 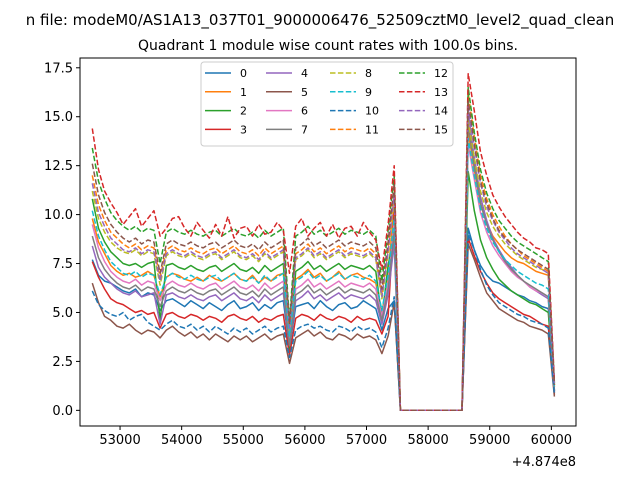 What do you see at coordinates (62, 313) in the screenshot?
I see `y-tick-label: 5.0` at bounding box center [62, 313].